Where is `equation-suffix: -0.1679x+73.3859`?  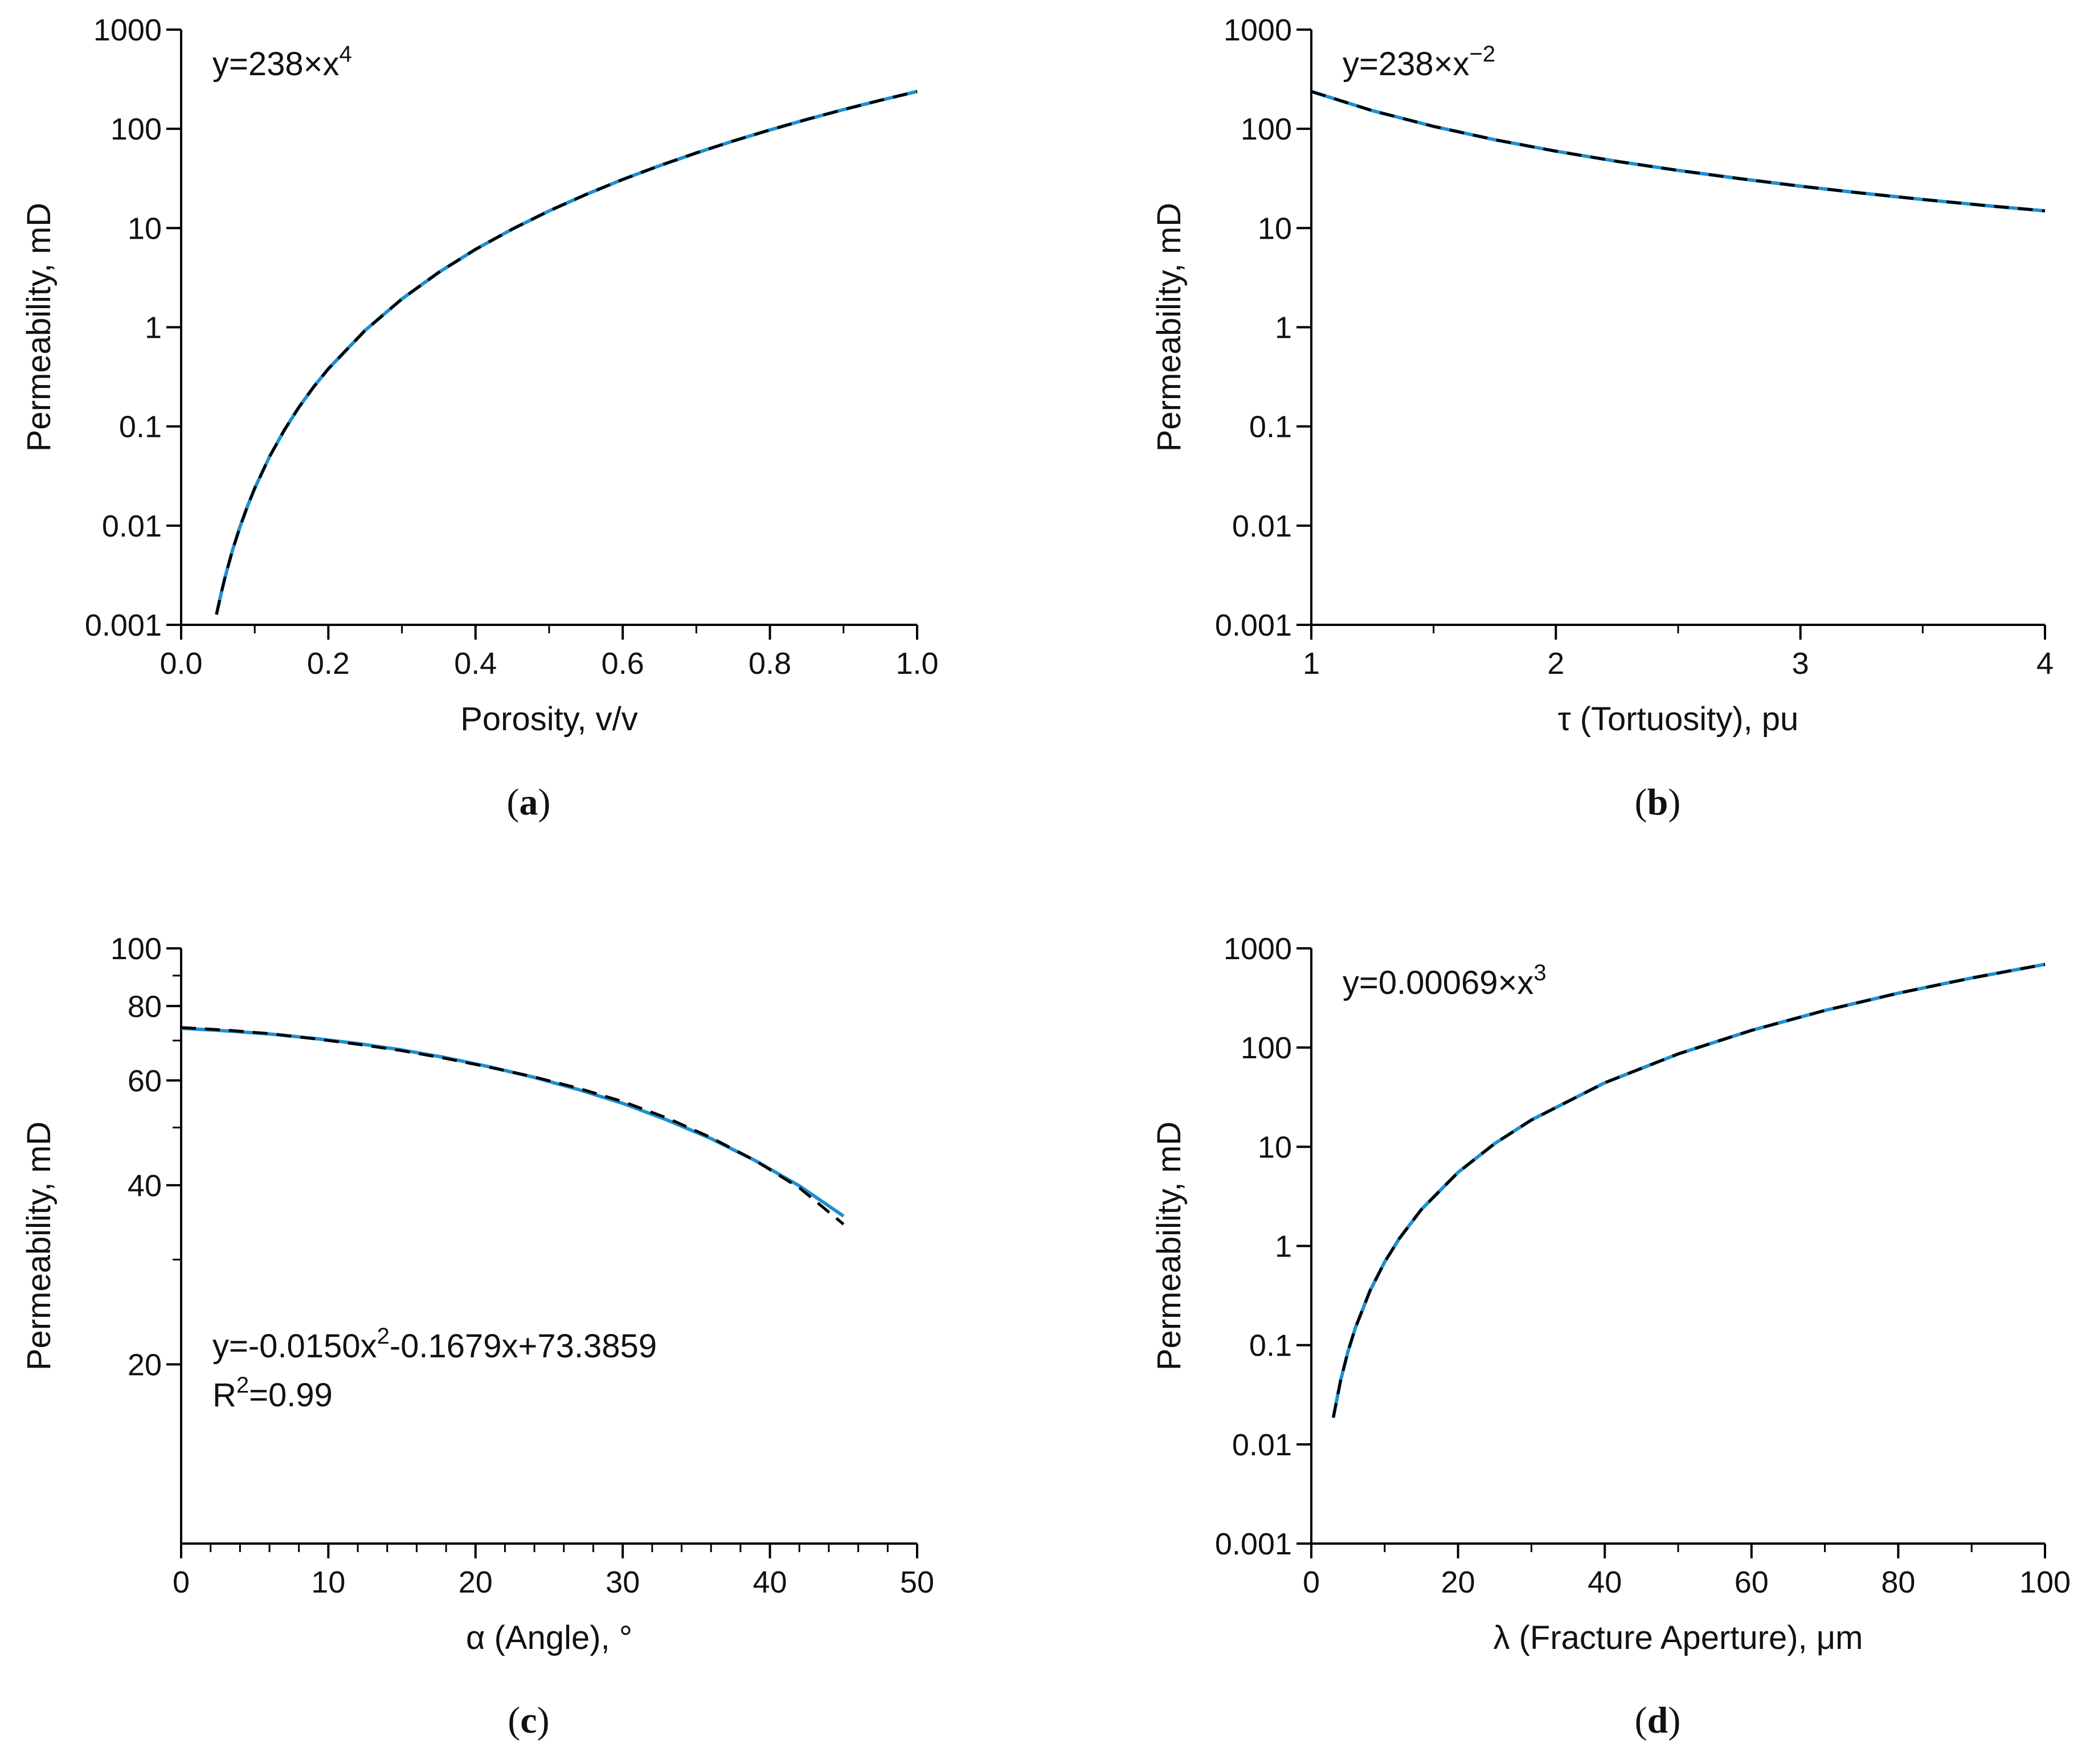
equation-suffix: -0.1679x+73.3859 is located at coordinates (524, 1346).